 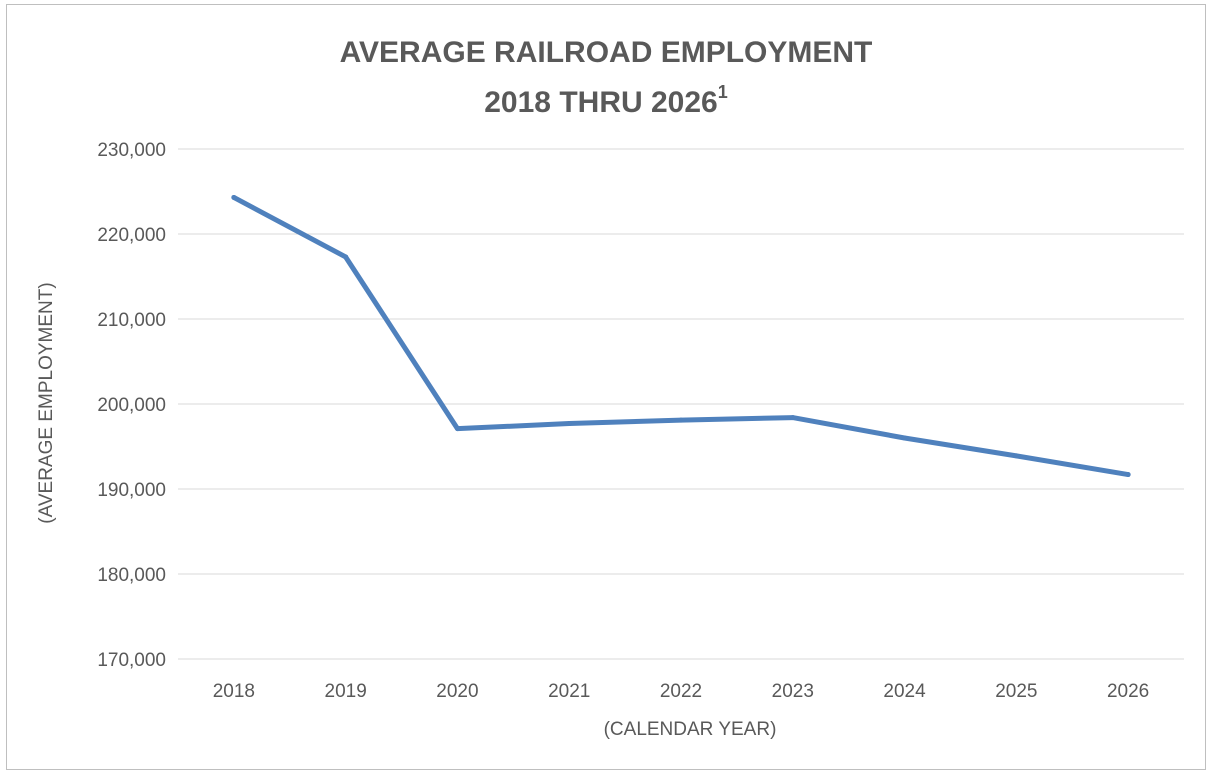 I want to click on chart-title-line2-group: 2018 THRU 20261, so click(x=605, y=100).